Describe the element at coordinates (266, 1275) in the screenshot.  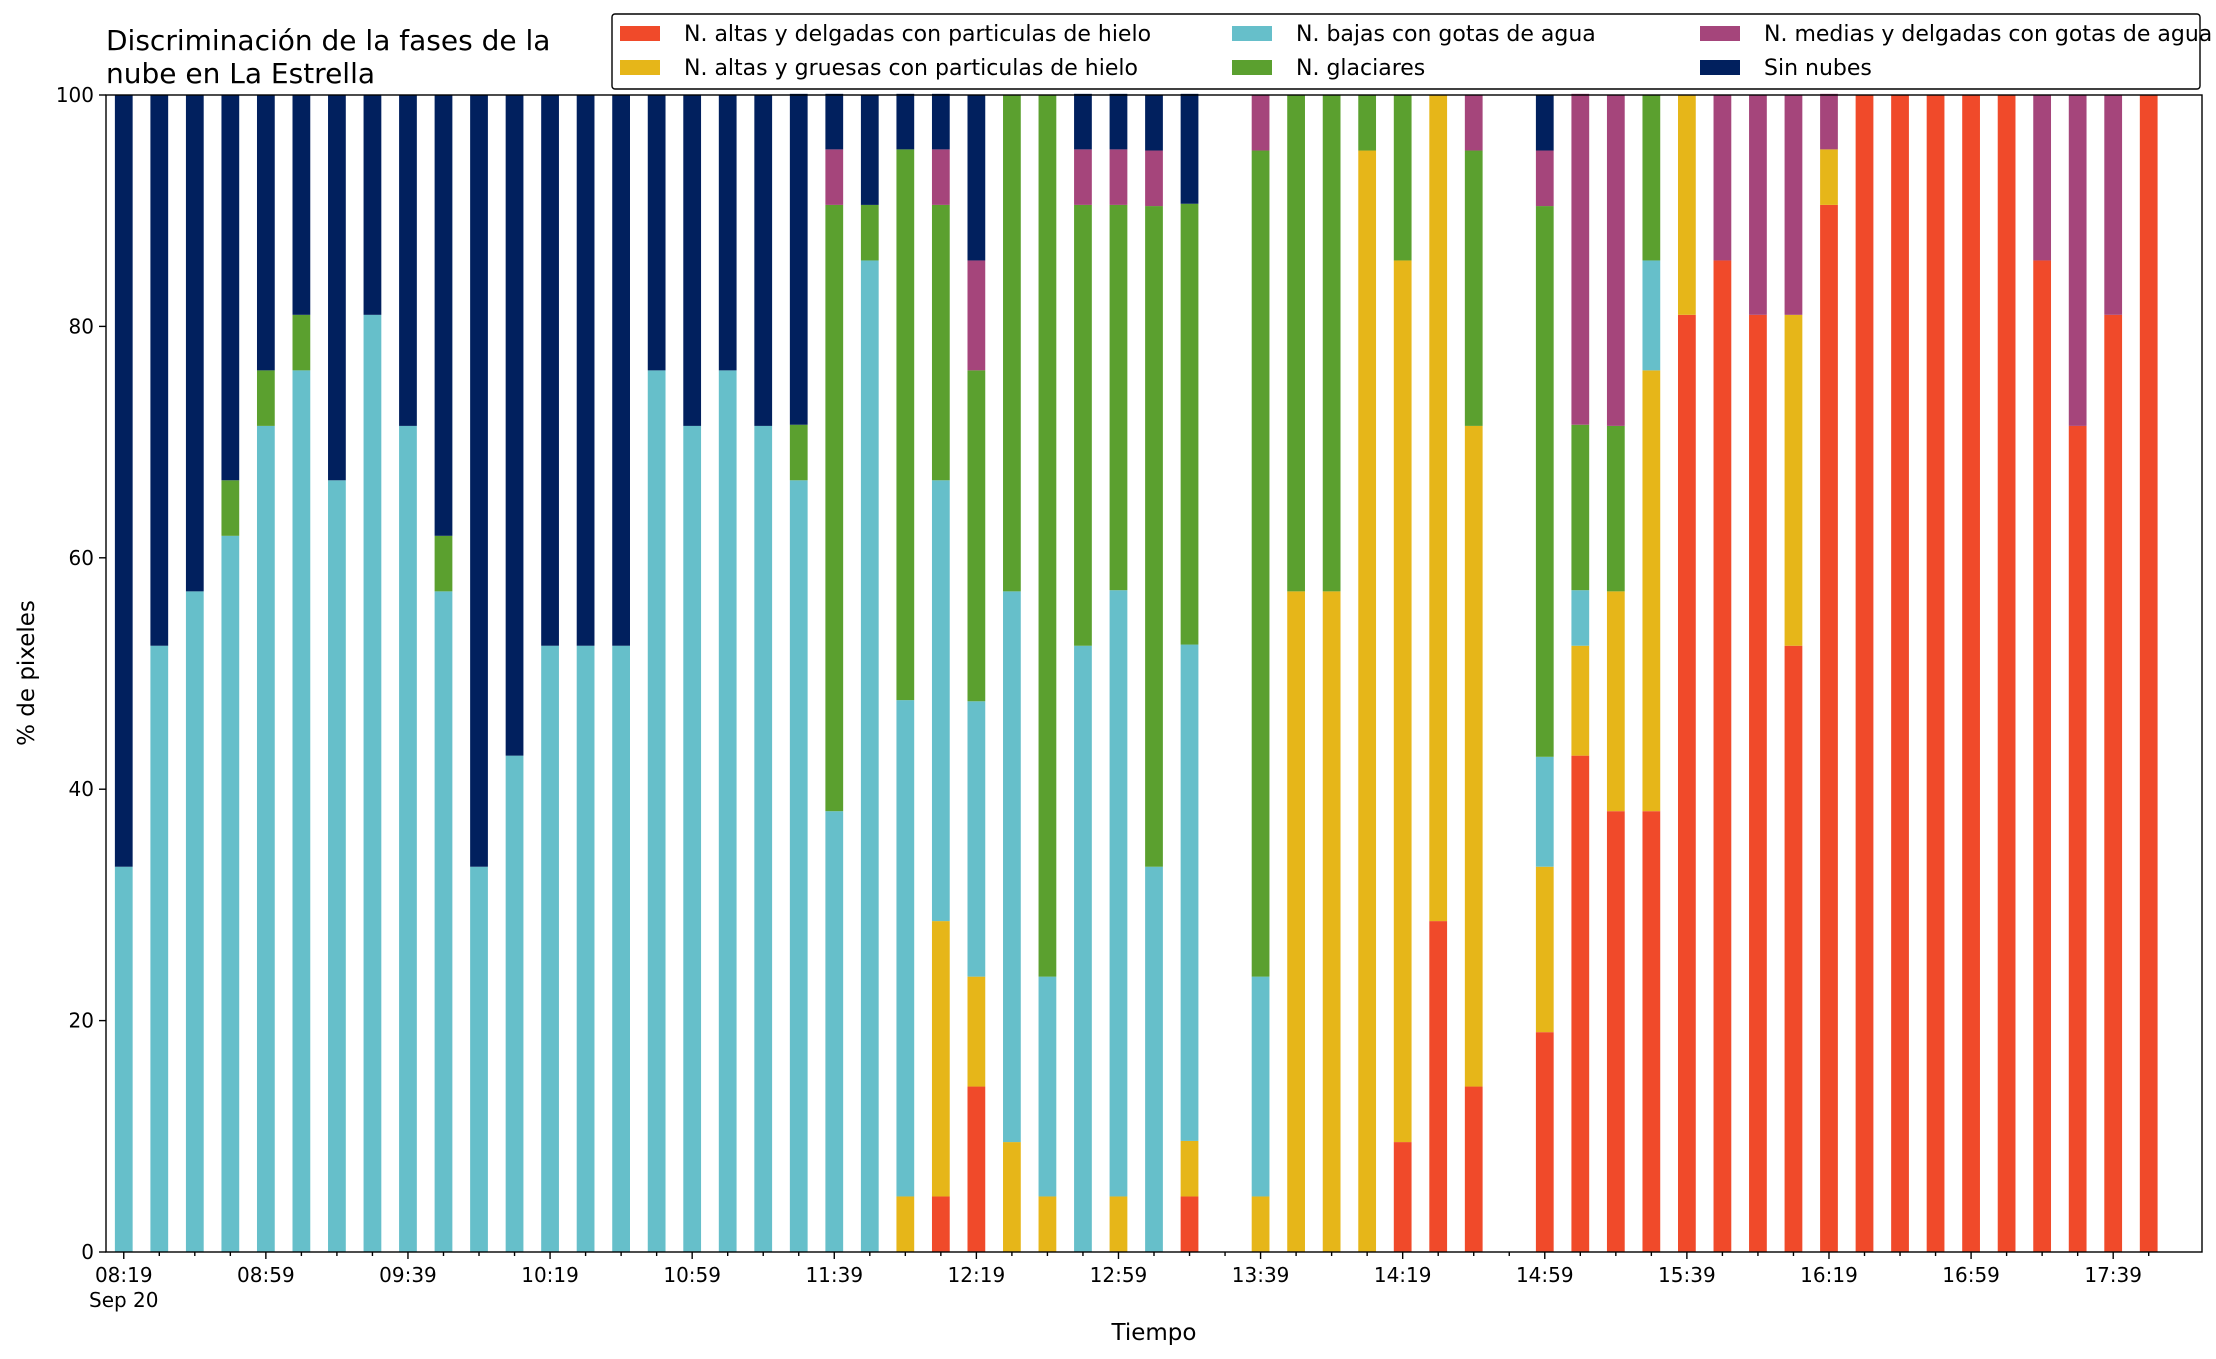
I see `x-tick-label: 08:59` at that location.